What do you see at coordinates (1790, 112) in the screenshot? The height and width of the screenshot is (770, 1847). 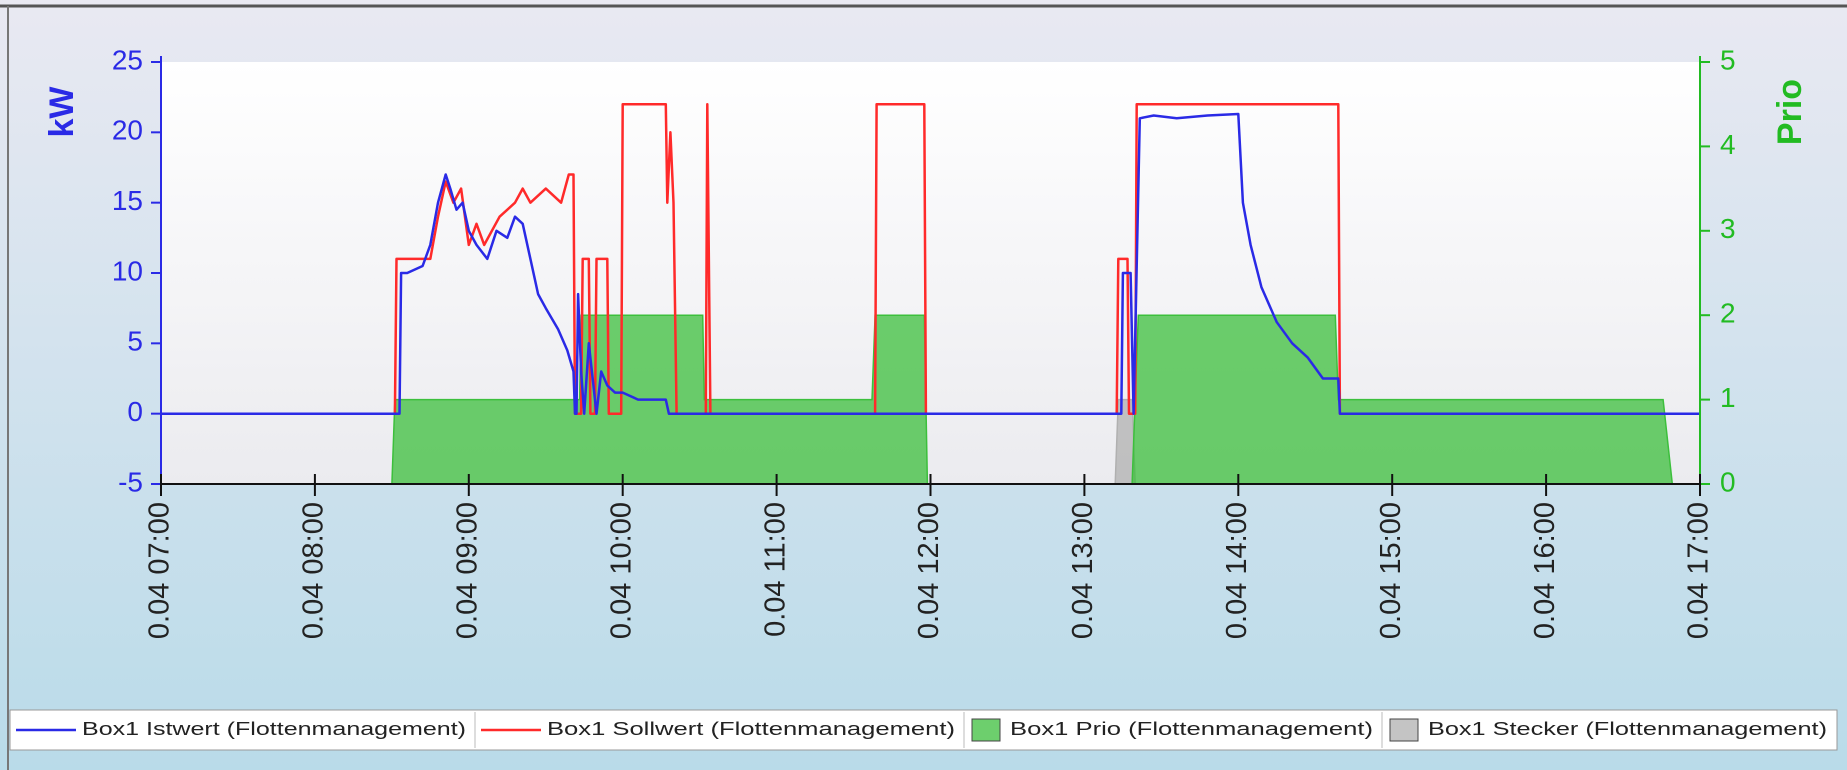 I see `y2-axis-title: Prio` at bounding box center [1790, 112].